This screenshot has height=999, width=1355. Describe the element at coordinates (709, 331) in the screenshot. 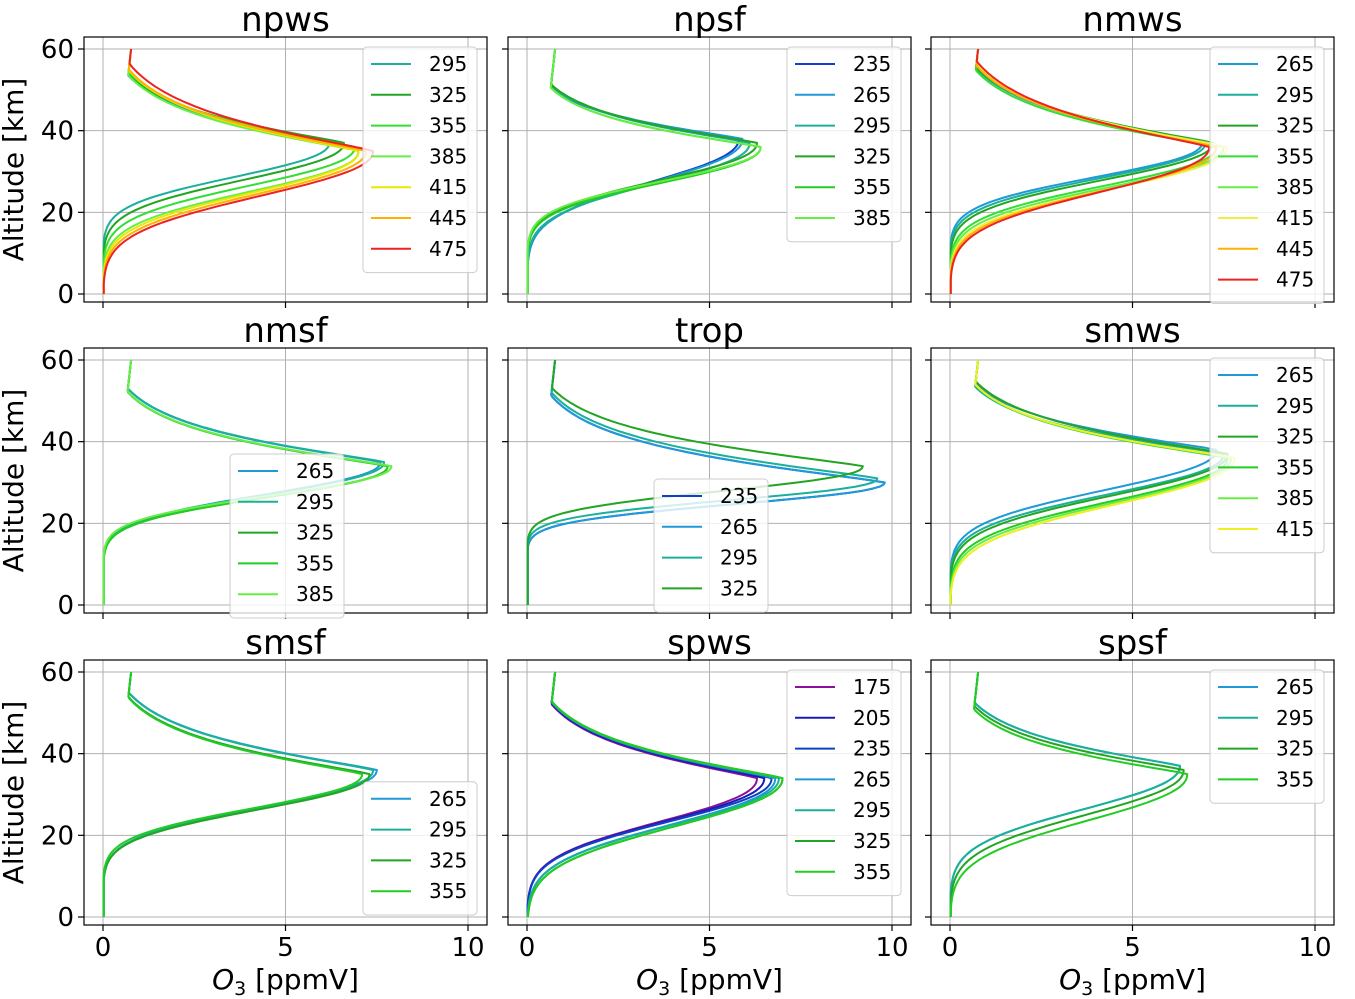

I see `panel-title: trop` at that location.